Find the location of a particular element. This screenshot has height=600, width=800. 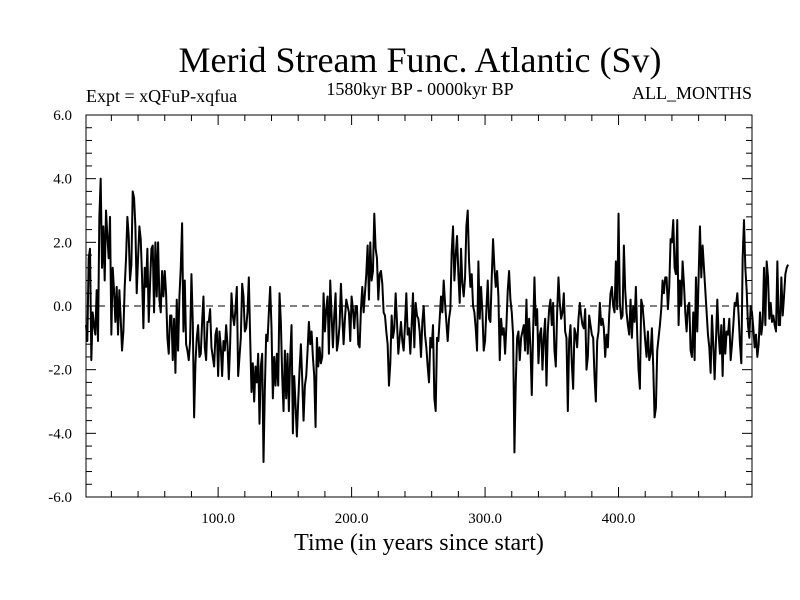

y-tick-label: 0.0 is located at coordinates (62, 307).